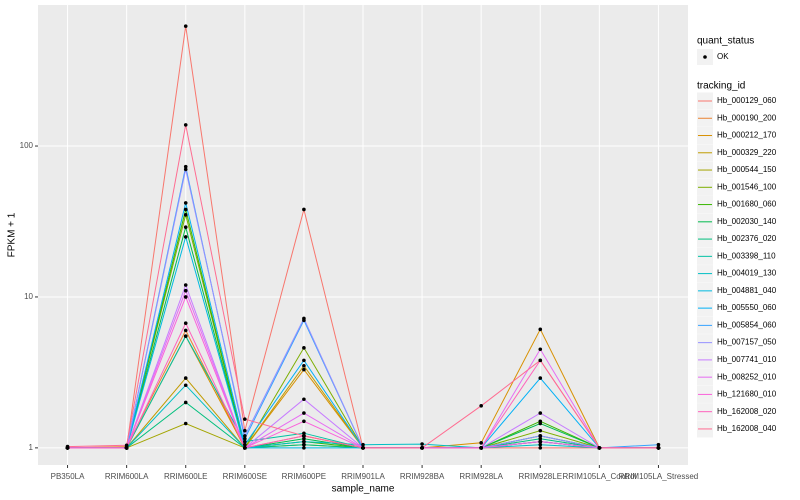 Image resolution: width=800 pixels, height=500 pixels. I want to click on y-tick-label: 100, so click(27, 145).